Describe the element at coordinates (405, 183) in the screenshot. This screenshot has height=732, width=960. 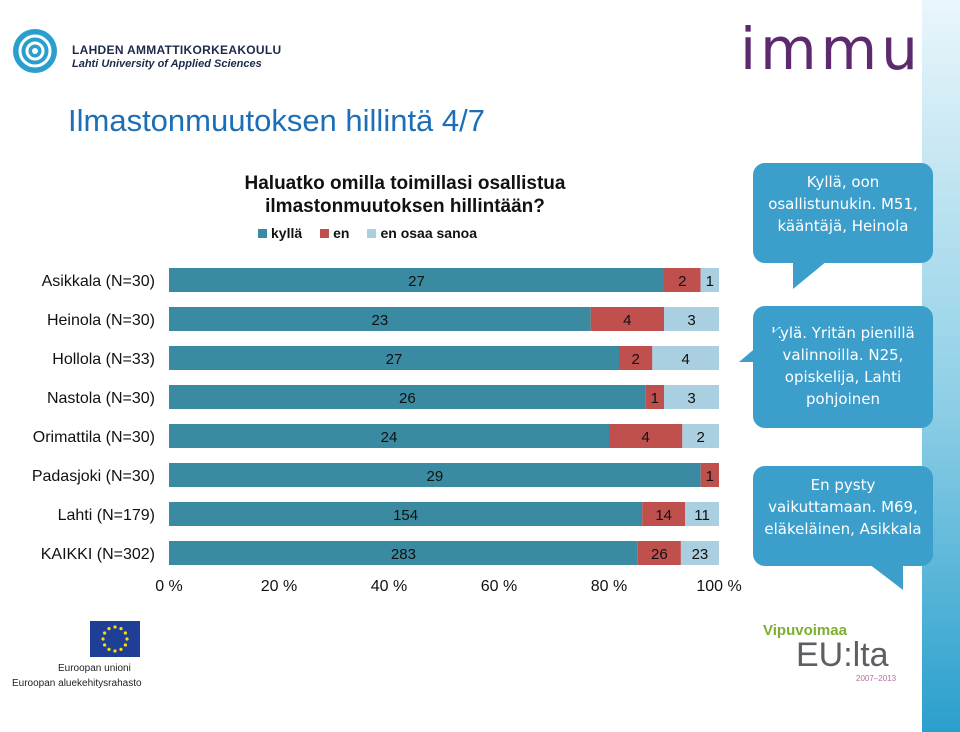
I see `chart-title-line1: Haluatko omilla toimillasi osallistua` at that location.